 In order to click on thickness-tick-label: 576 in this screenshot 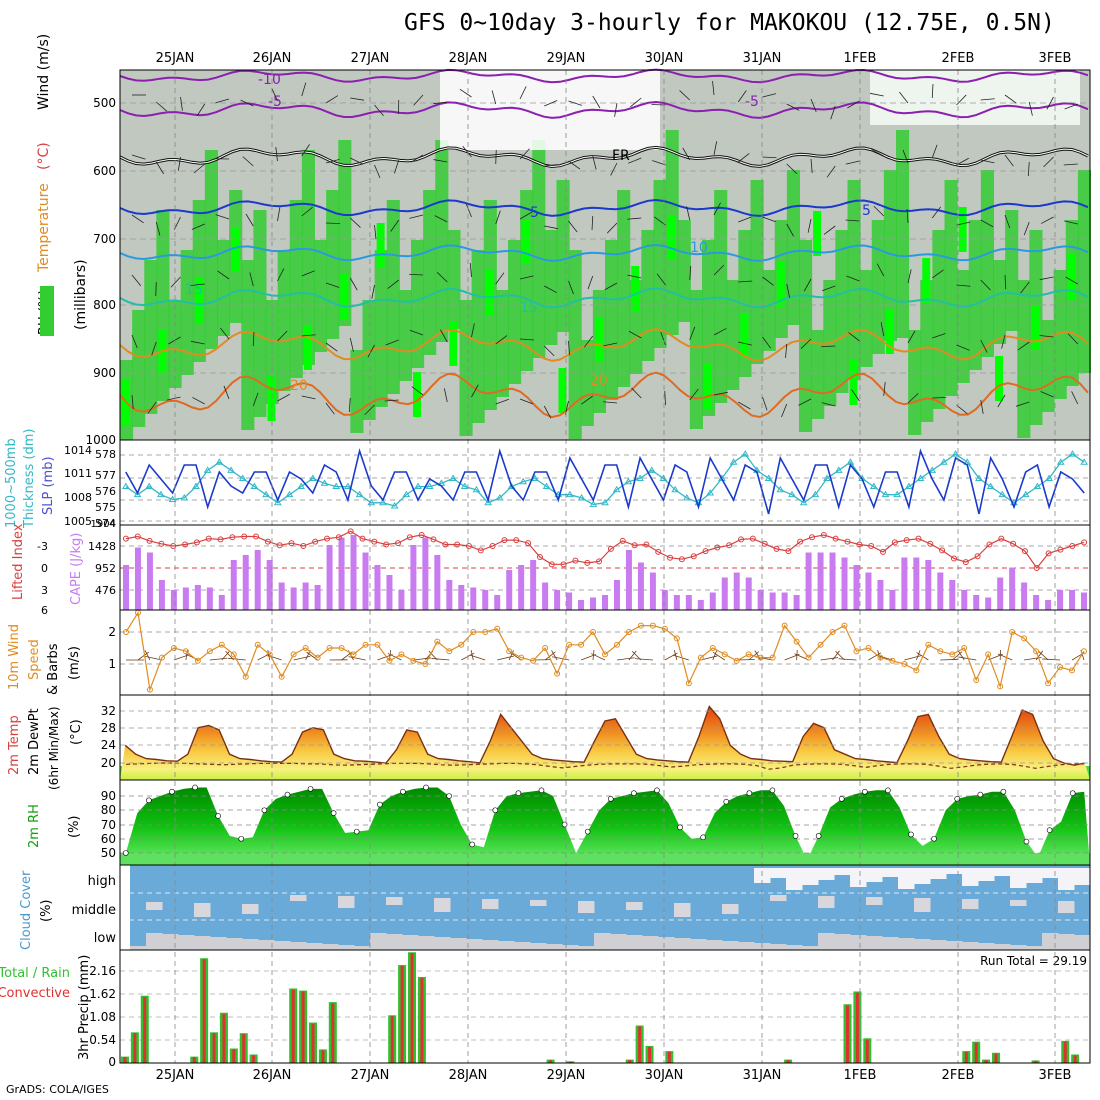, I will do `click(105, 491)`.